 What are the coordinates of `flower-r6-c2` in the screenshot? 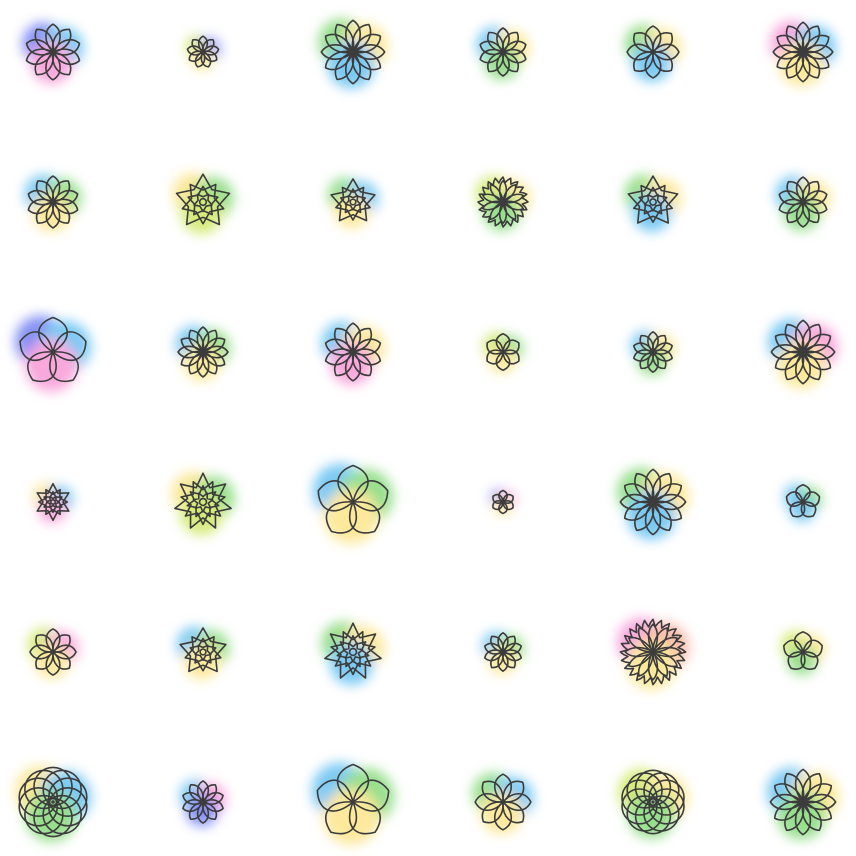 It's located at (203, 803).